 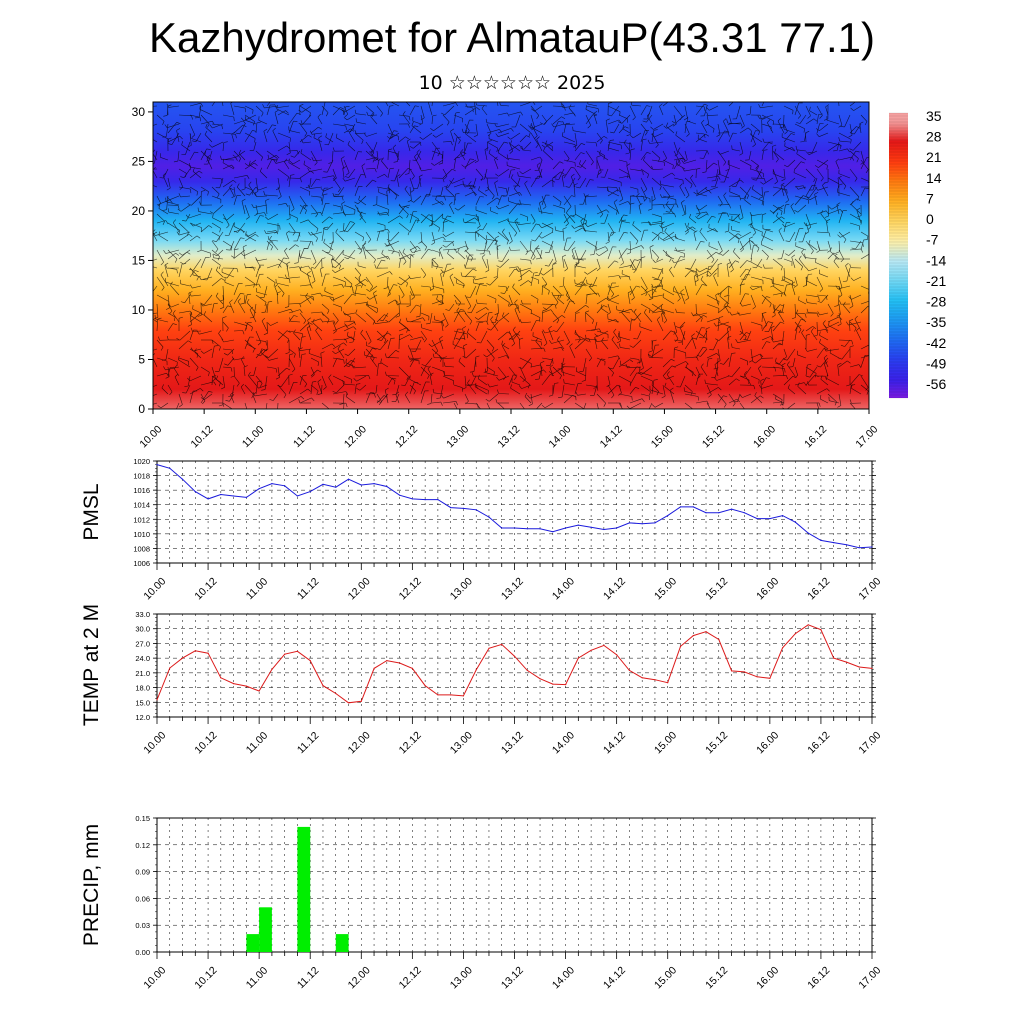 What do you see at coordinates (154, 588) in the screenshot?
I see `x-tick-label: 10.00` at bounding box center [154, 588].